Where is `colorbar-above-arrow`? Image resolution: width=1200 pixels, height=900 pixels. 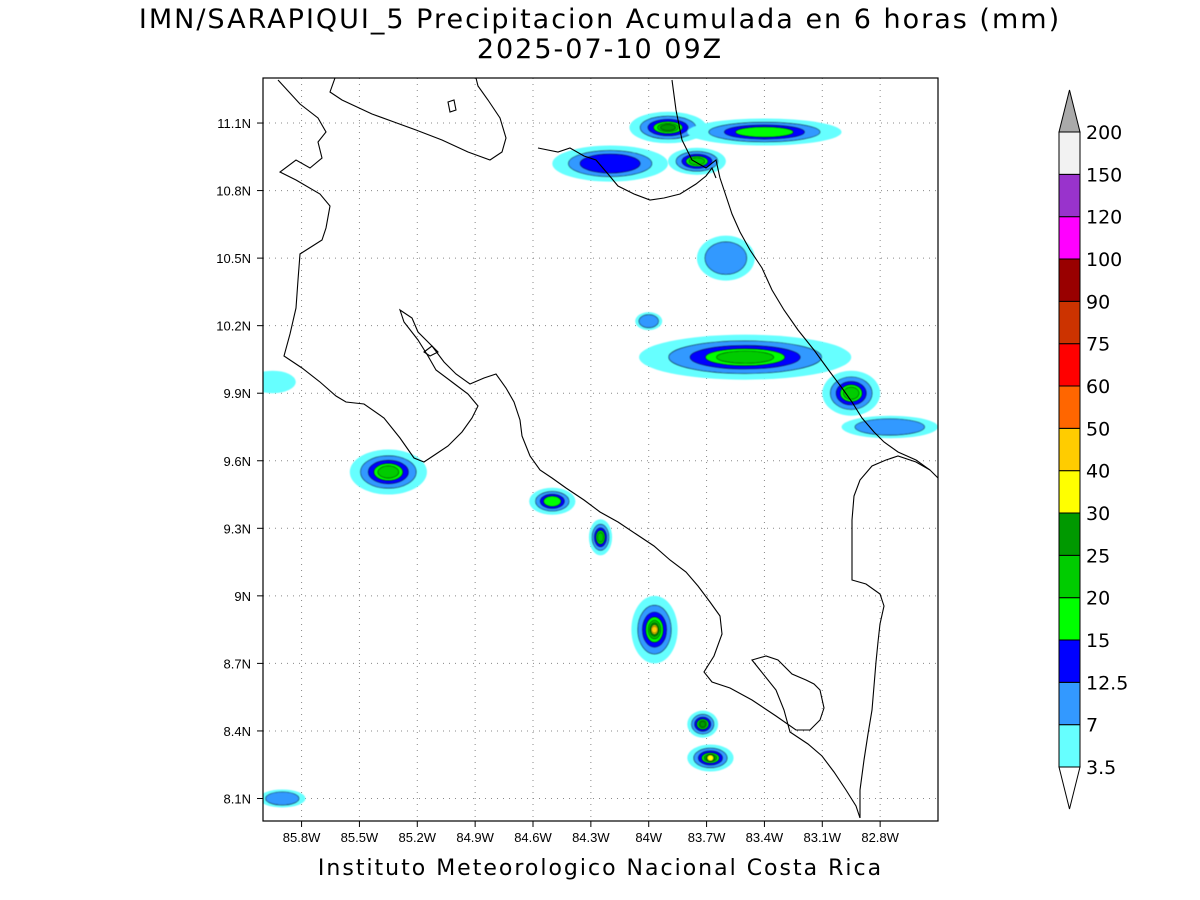 colorbar-above-arrow is located at coordinates (1069, 111).